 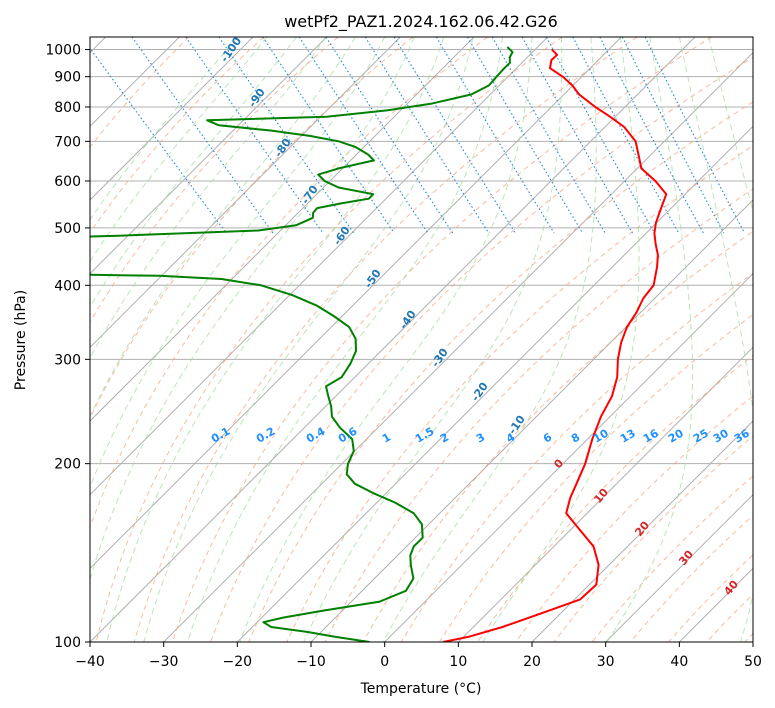 What do you see at coordinates (67, 360) in the screenshot?
I see `y-tick-label: 300` at bounding box center [67, 360].